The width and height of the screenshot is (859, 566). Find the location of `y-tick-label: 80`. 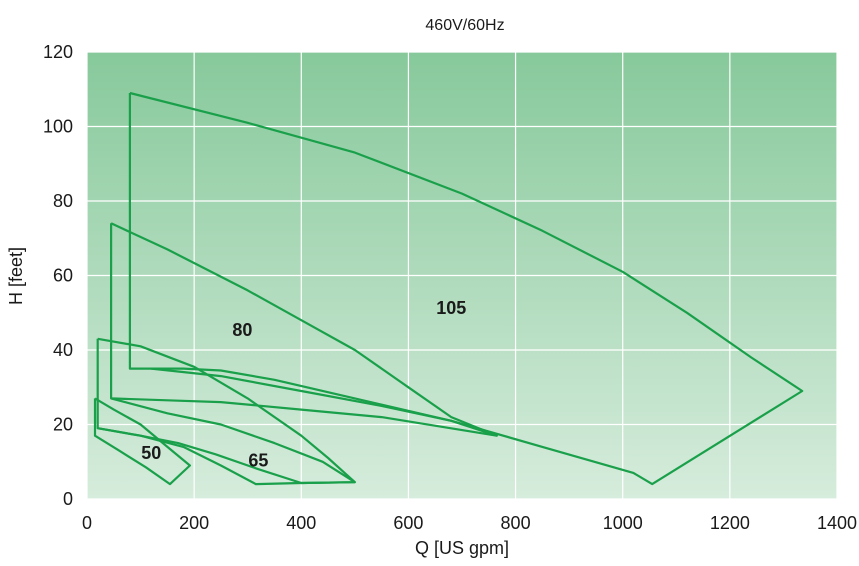

y-tick-label: 80 is located at coordinates (63, 201).